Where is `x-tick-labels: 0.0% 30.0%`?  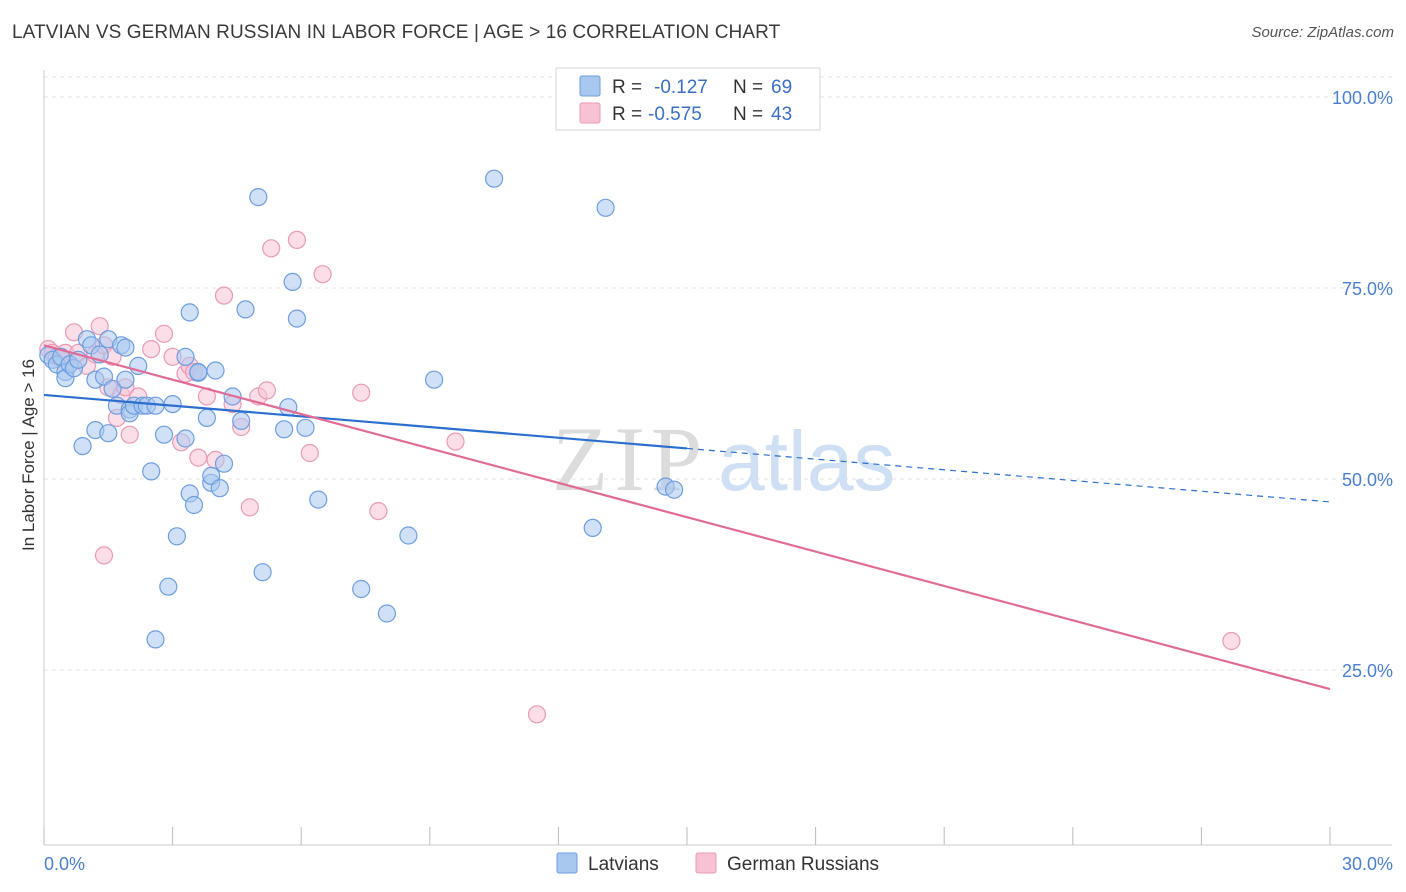 x-tick-labels: 0.0% 30.0% is located at coordinates (718, 864).